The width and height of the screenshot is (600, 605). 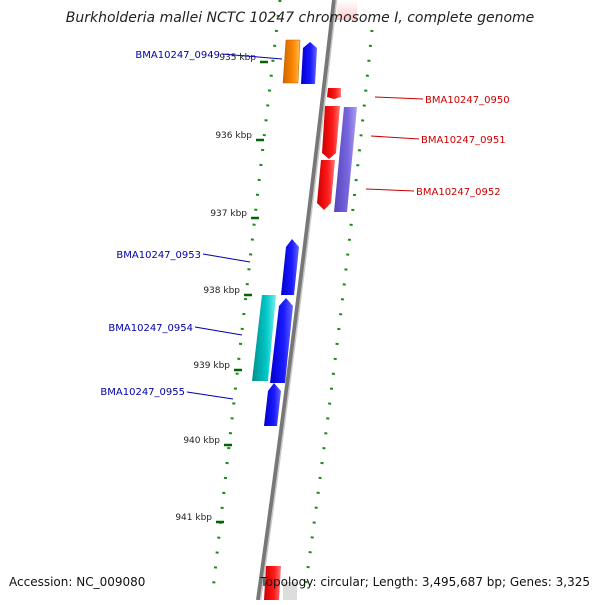 What do you see at coordinates (158, 255) in the screenshot?
I see `gene-label-bma10247-0953: BMA10247_0953` at bounding box center [158, 255].